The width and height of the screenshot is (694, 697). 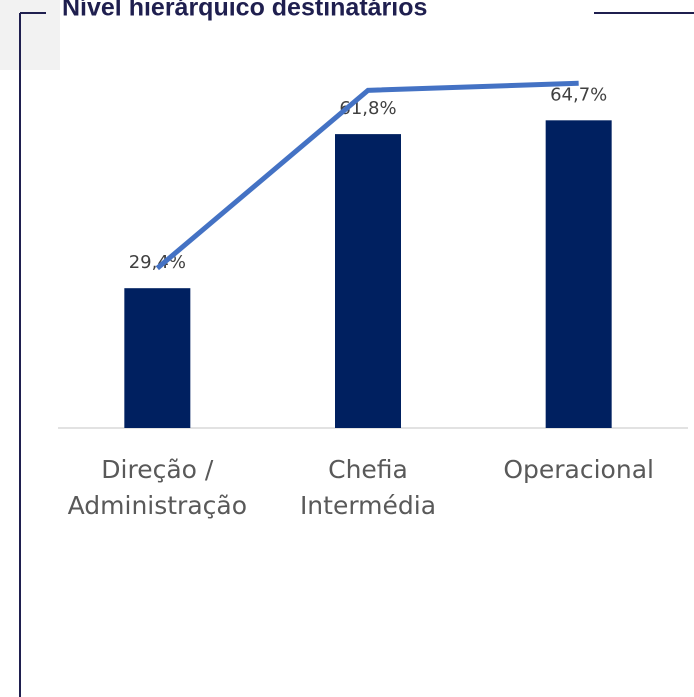 What do you see at coordinates (157, 262) in the screenshot?
I see `data-label: 29,4%` at bounding box center [157, 262].